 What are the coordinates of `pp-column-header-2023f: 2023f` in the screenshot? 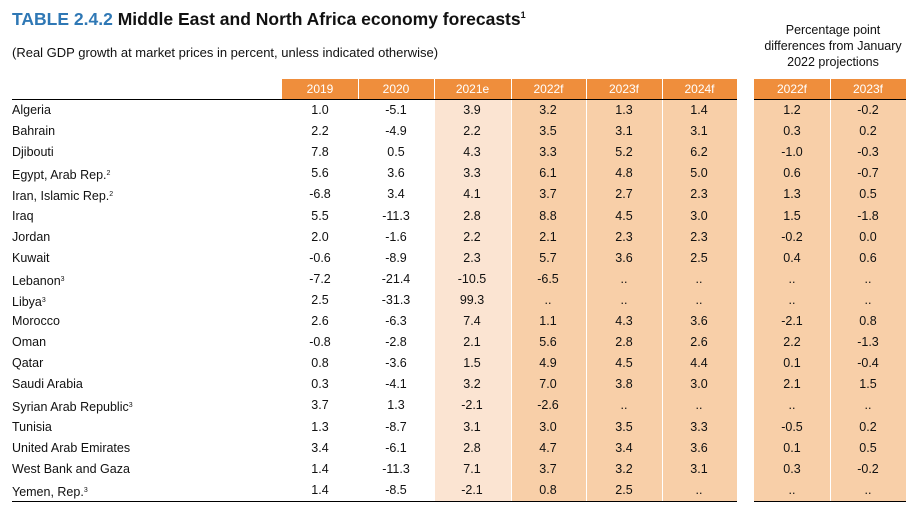 It's located at (868, 89).